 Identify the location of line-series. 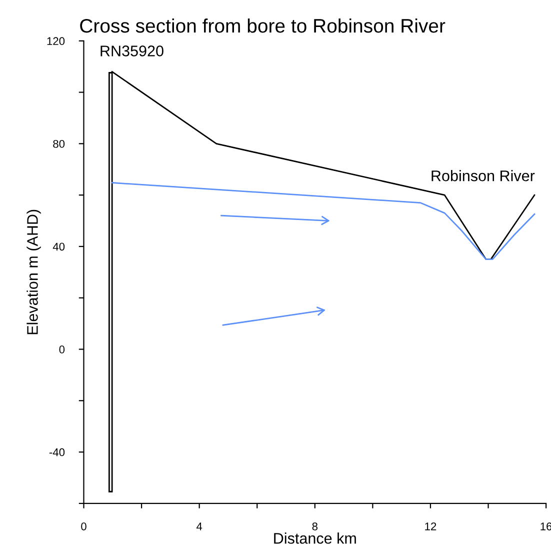
(323, 221).